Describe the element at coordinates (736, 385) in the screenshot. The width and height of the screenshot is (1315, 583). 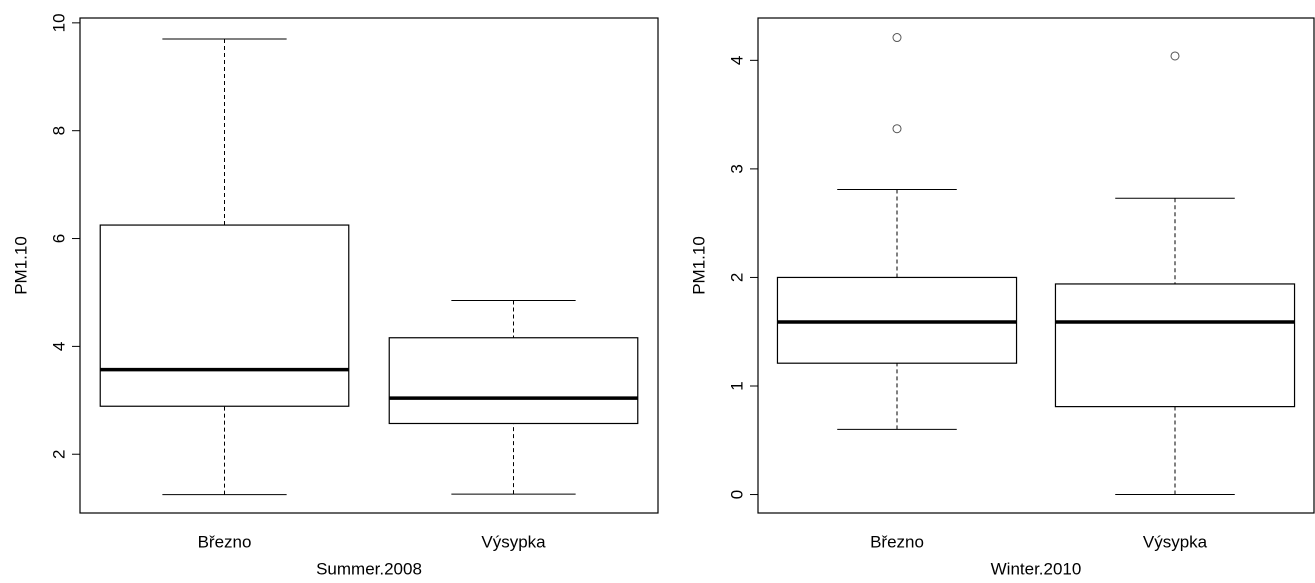
I see `y-tick-label: 1` at that location.